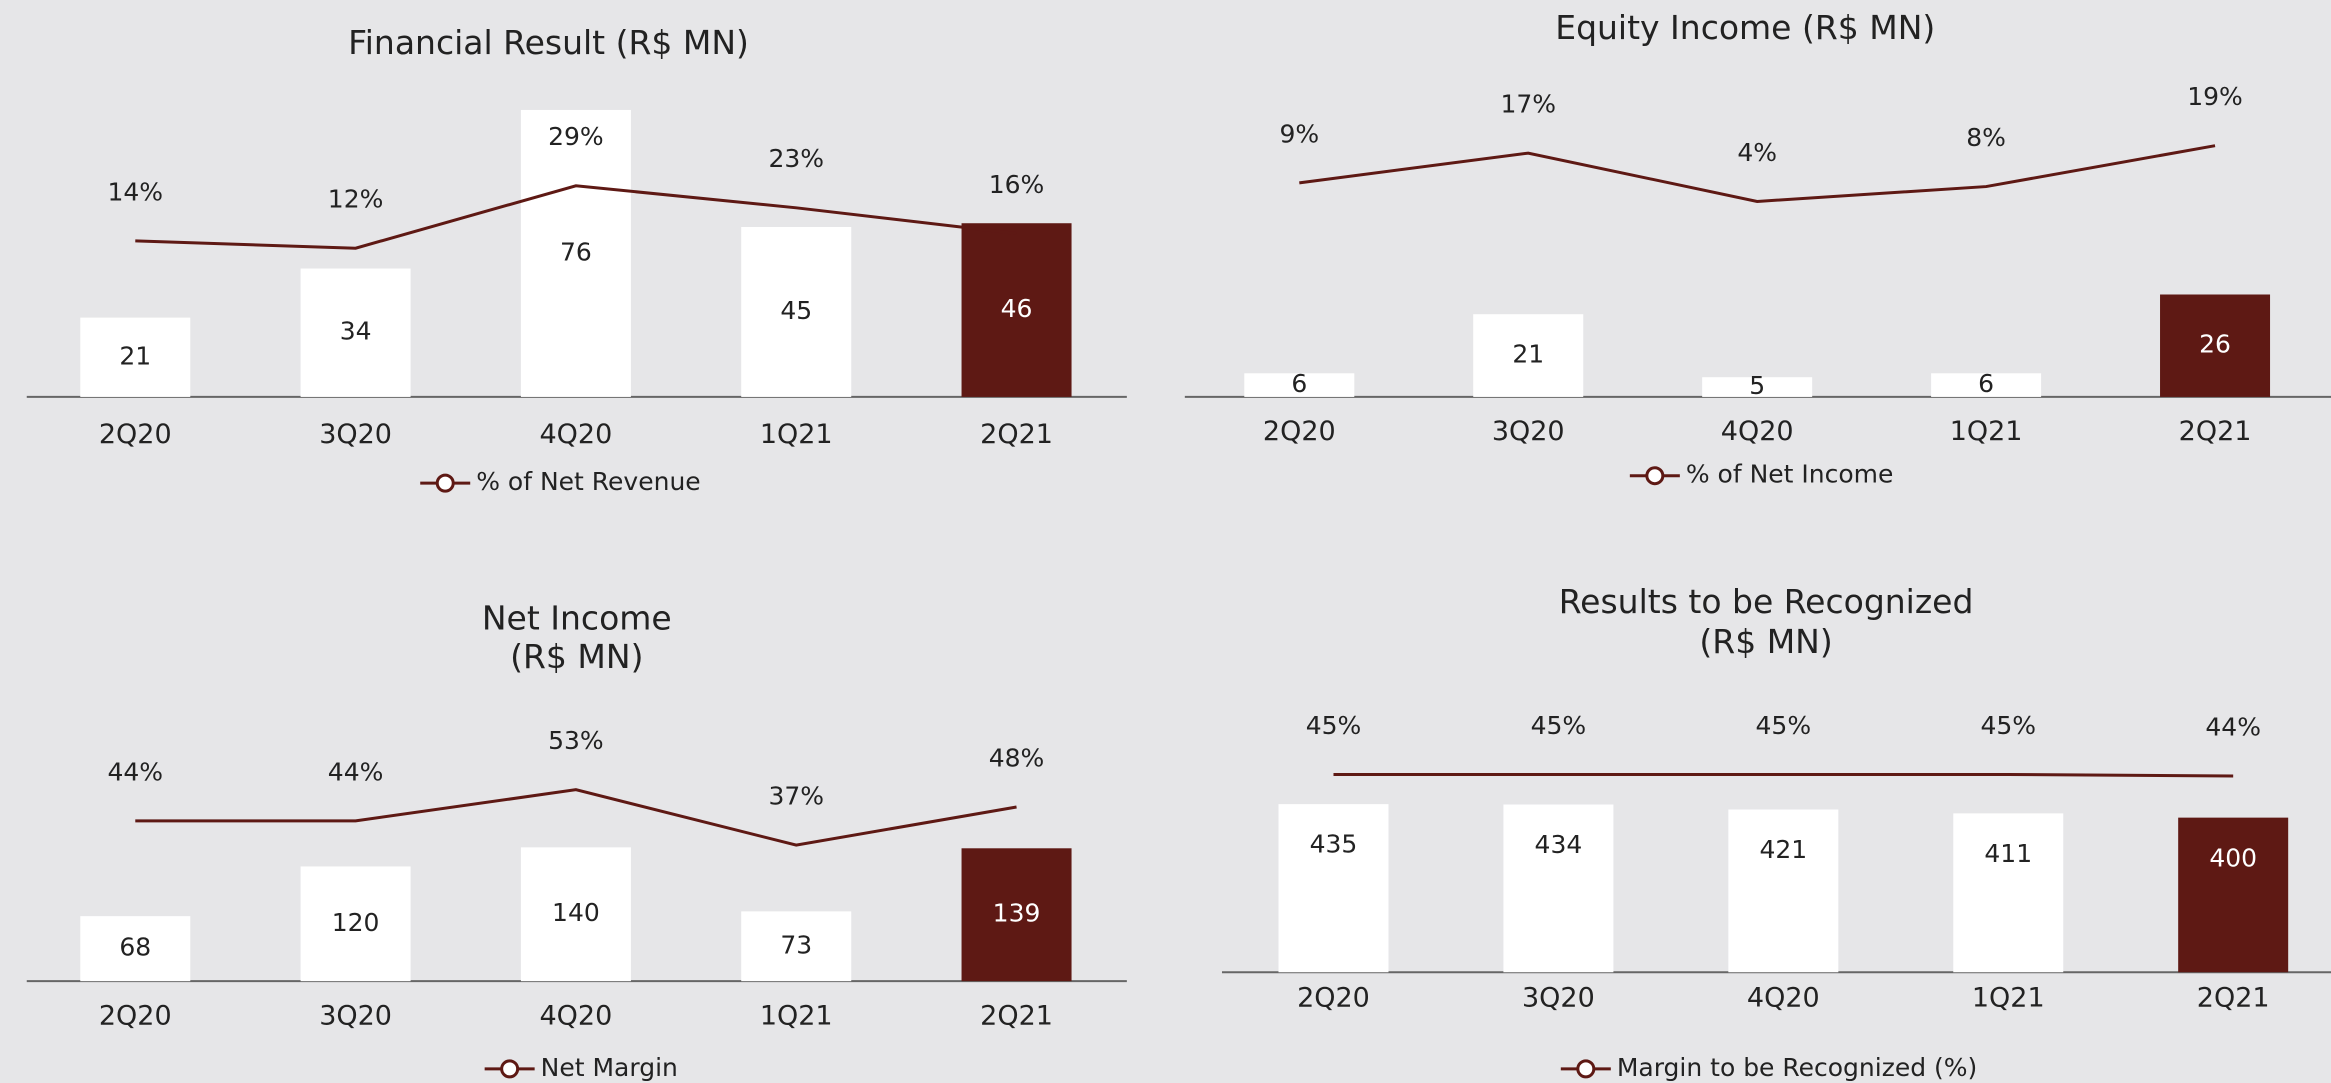  Describe the element at coordinates (1766, 601) in the screenshot. I see `chart-title: Results to be Recognized` at that location.